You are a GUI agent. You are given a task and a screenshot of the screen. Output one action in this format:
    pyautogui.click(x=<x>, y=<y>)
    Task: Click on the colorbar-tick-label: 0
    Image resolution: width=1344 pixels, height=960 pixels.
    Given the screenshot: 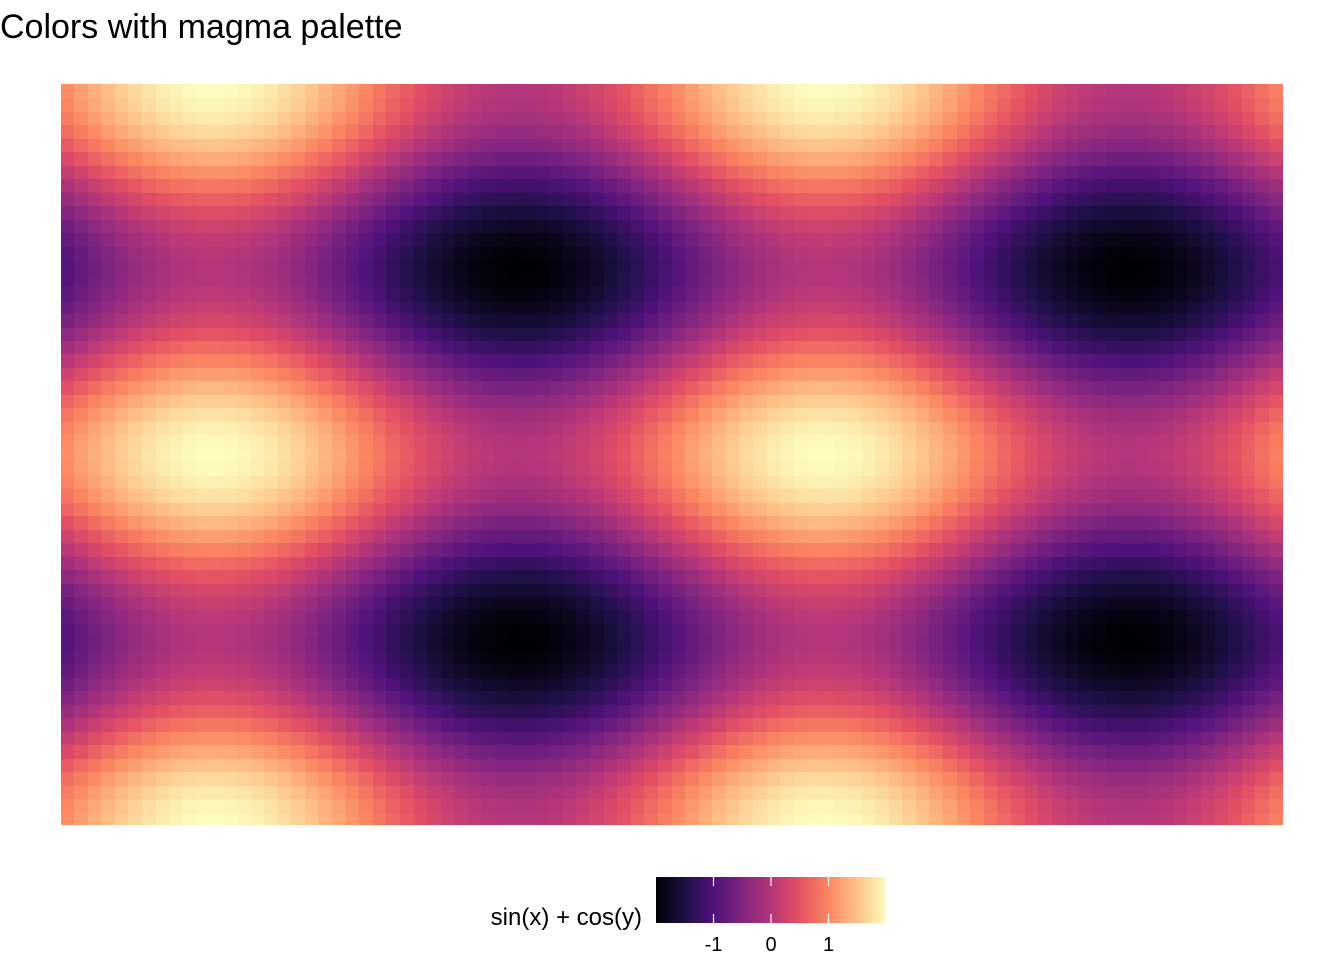 What is the action you would take?
    pyautogui.click(x=771, y=945)
    